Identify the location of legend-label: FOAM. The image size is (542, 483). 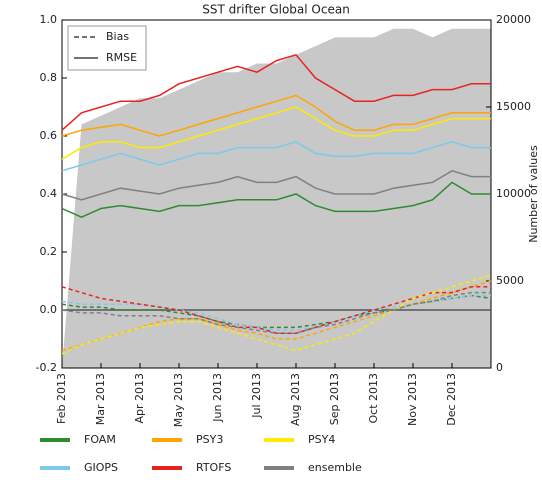
(100, 439).